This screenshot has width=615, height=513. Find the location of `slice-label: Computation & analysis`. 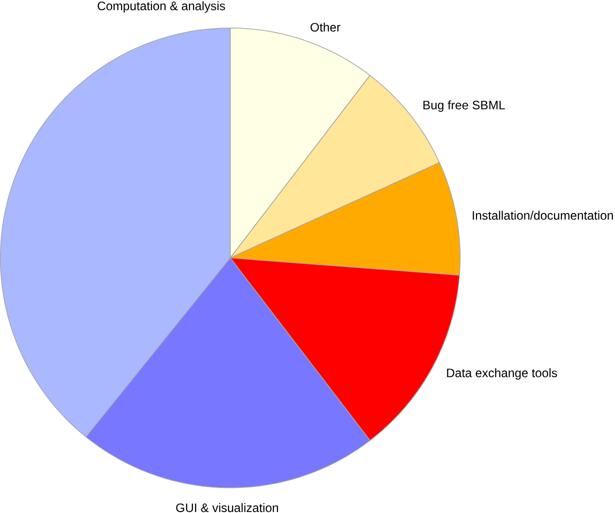

slice-label: Computation & analysis is located at coordinates (162, 6).